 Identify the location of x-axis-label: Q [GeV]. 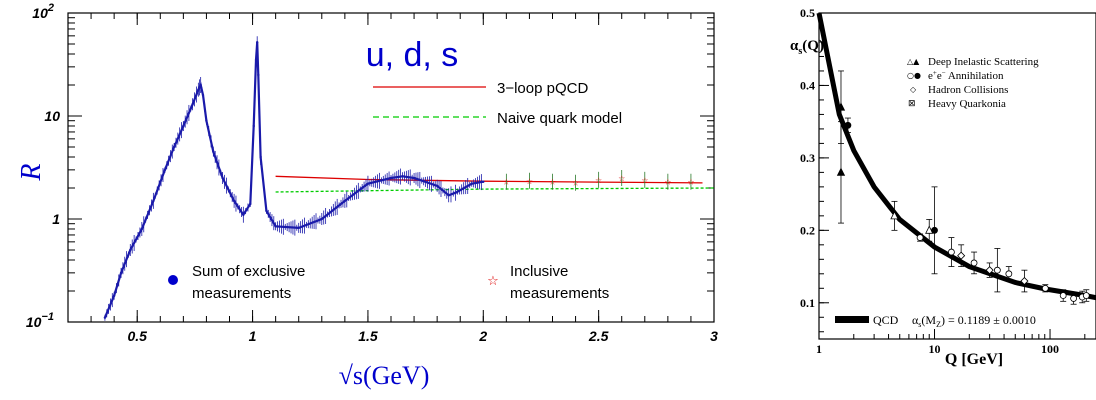
(974, 359).